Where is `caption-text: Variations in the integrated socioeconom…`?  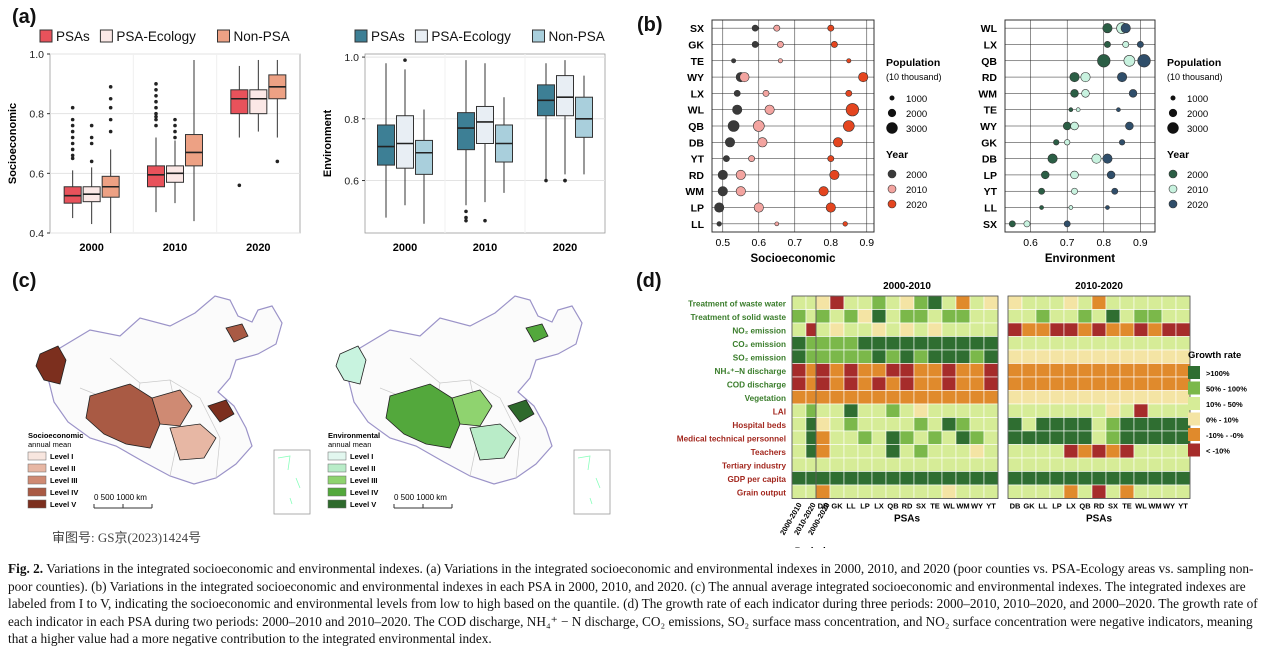
caption-text: Variations in the integrated socioeconom… is located at coordinates (633, 603).